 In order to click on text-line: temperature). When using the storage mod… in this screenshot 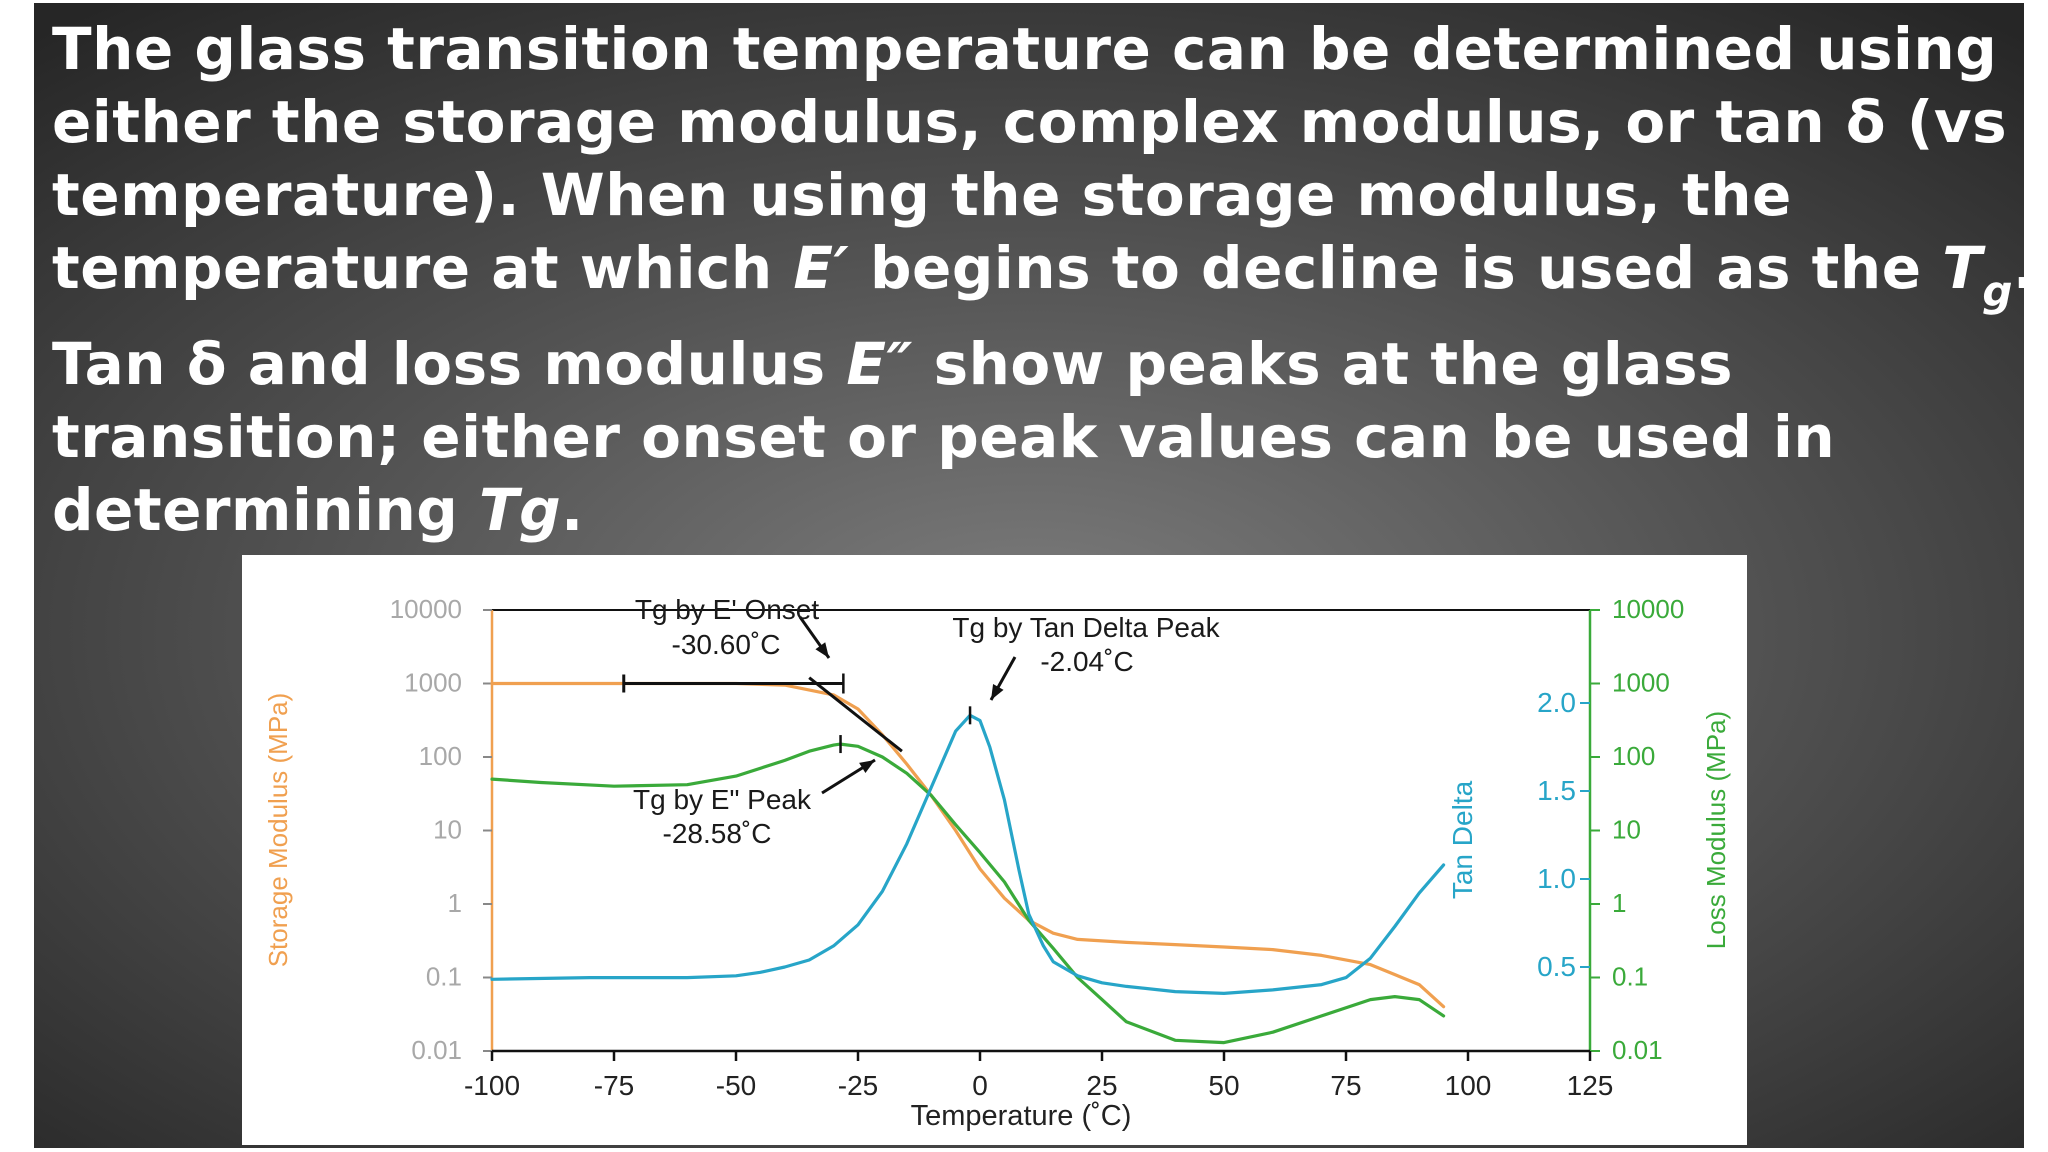, I will do `click(1032, 195)`.